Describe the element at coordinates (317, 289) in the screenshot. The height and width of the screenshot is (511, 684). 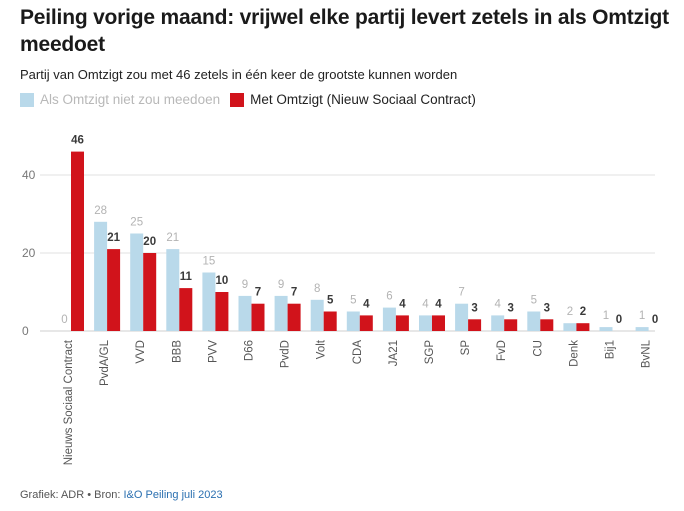
I see `data-label-without-omtzigt: 8` at that location.